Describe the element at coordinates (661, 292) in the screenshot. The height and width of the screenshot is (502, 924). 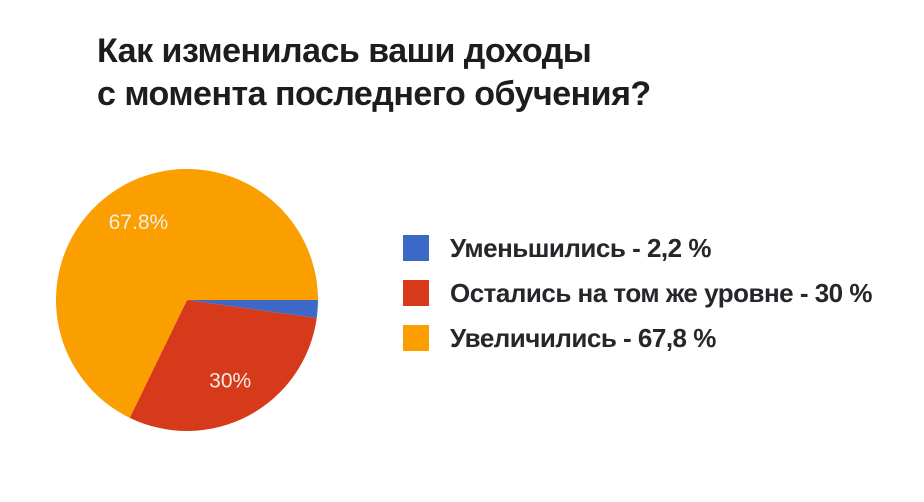
I see `legend-label: Остались на том же уровне - 30 %` at that location.